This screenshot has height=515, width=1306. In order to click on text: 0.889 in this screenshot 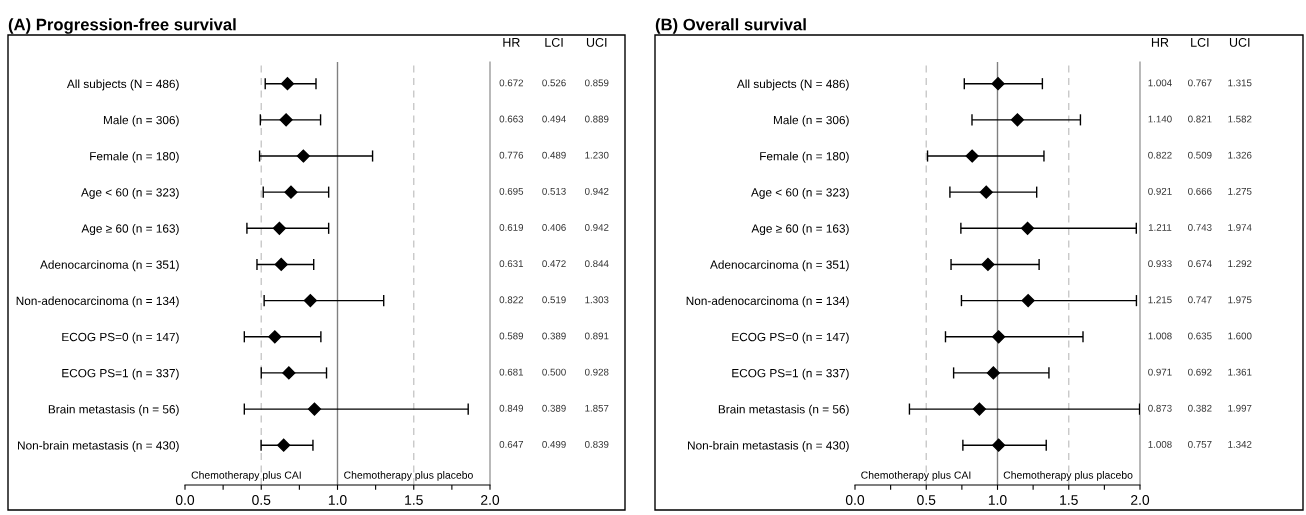, I will do `click(596, 119)`.